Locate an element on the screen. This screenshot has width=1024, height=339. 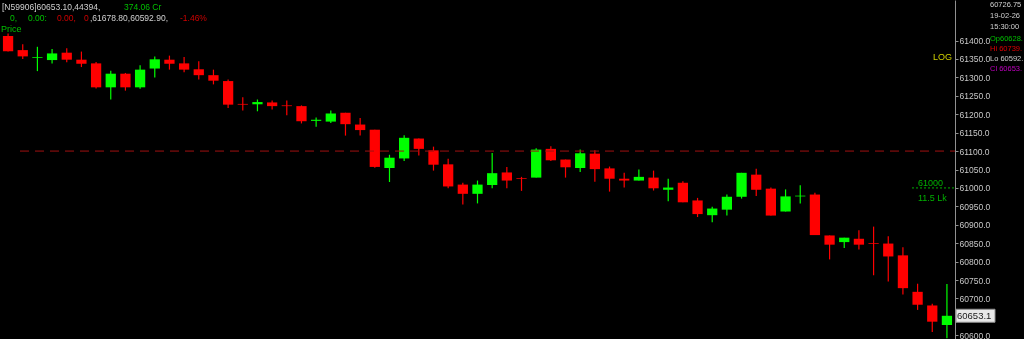
y-tick-label: 61050.0 is located at coordinates (975, 170).